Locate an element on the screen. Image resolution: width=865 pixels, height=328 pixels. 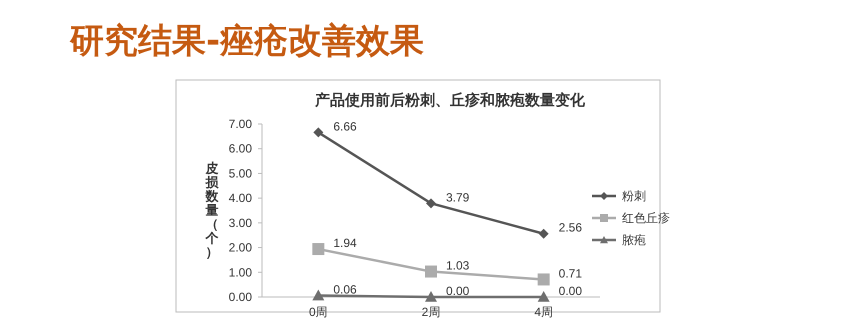
data-label: 2.56 is located at coordinates (570, 227).